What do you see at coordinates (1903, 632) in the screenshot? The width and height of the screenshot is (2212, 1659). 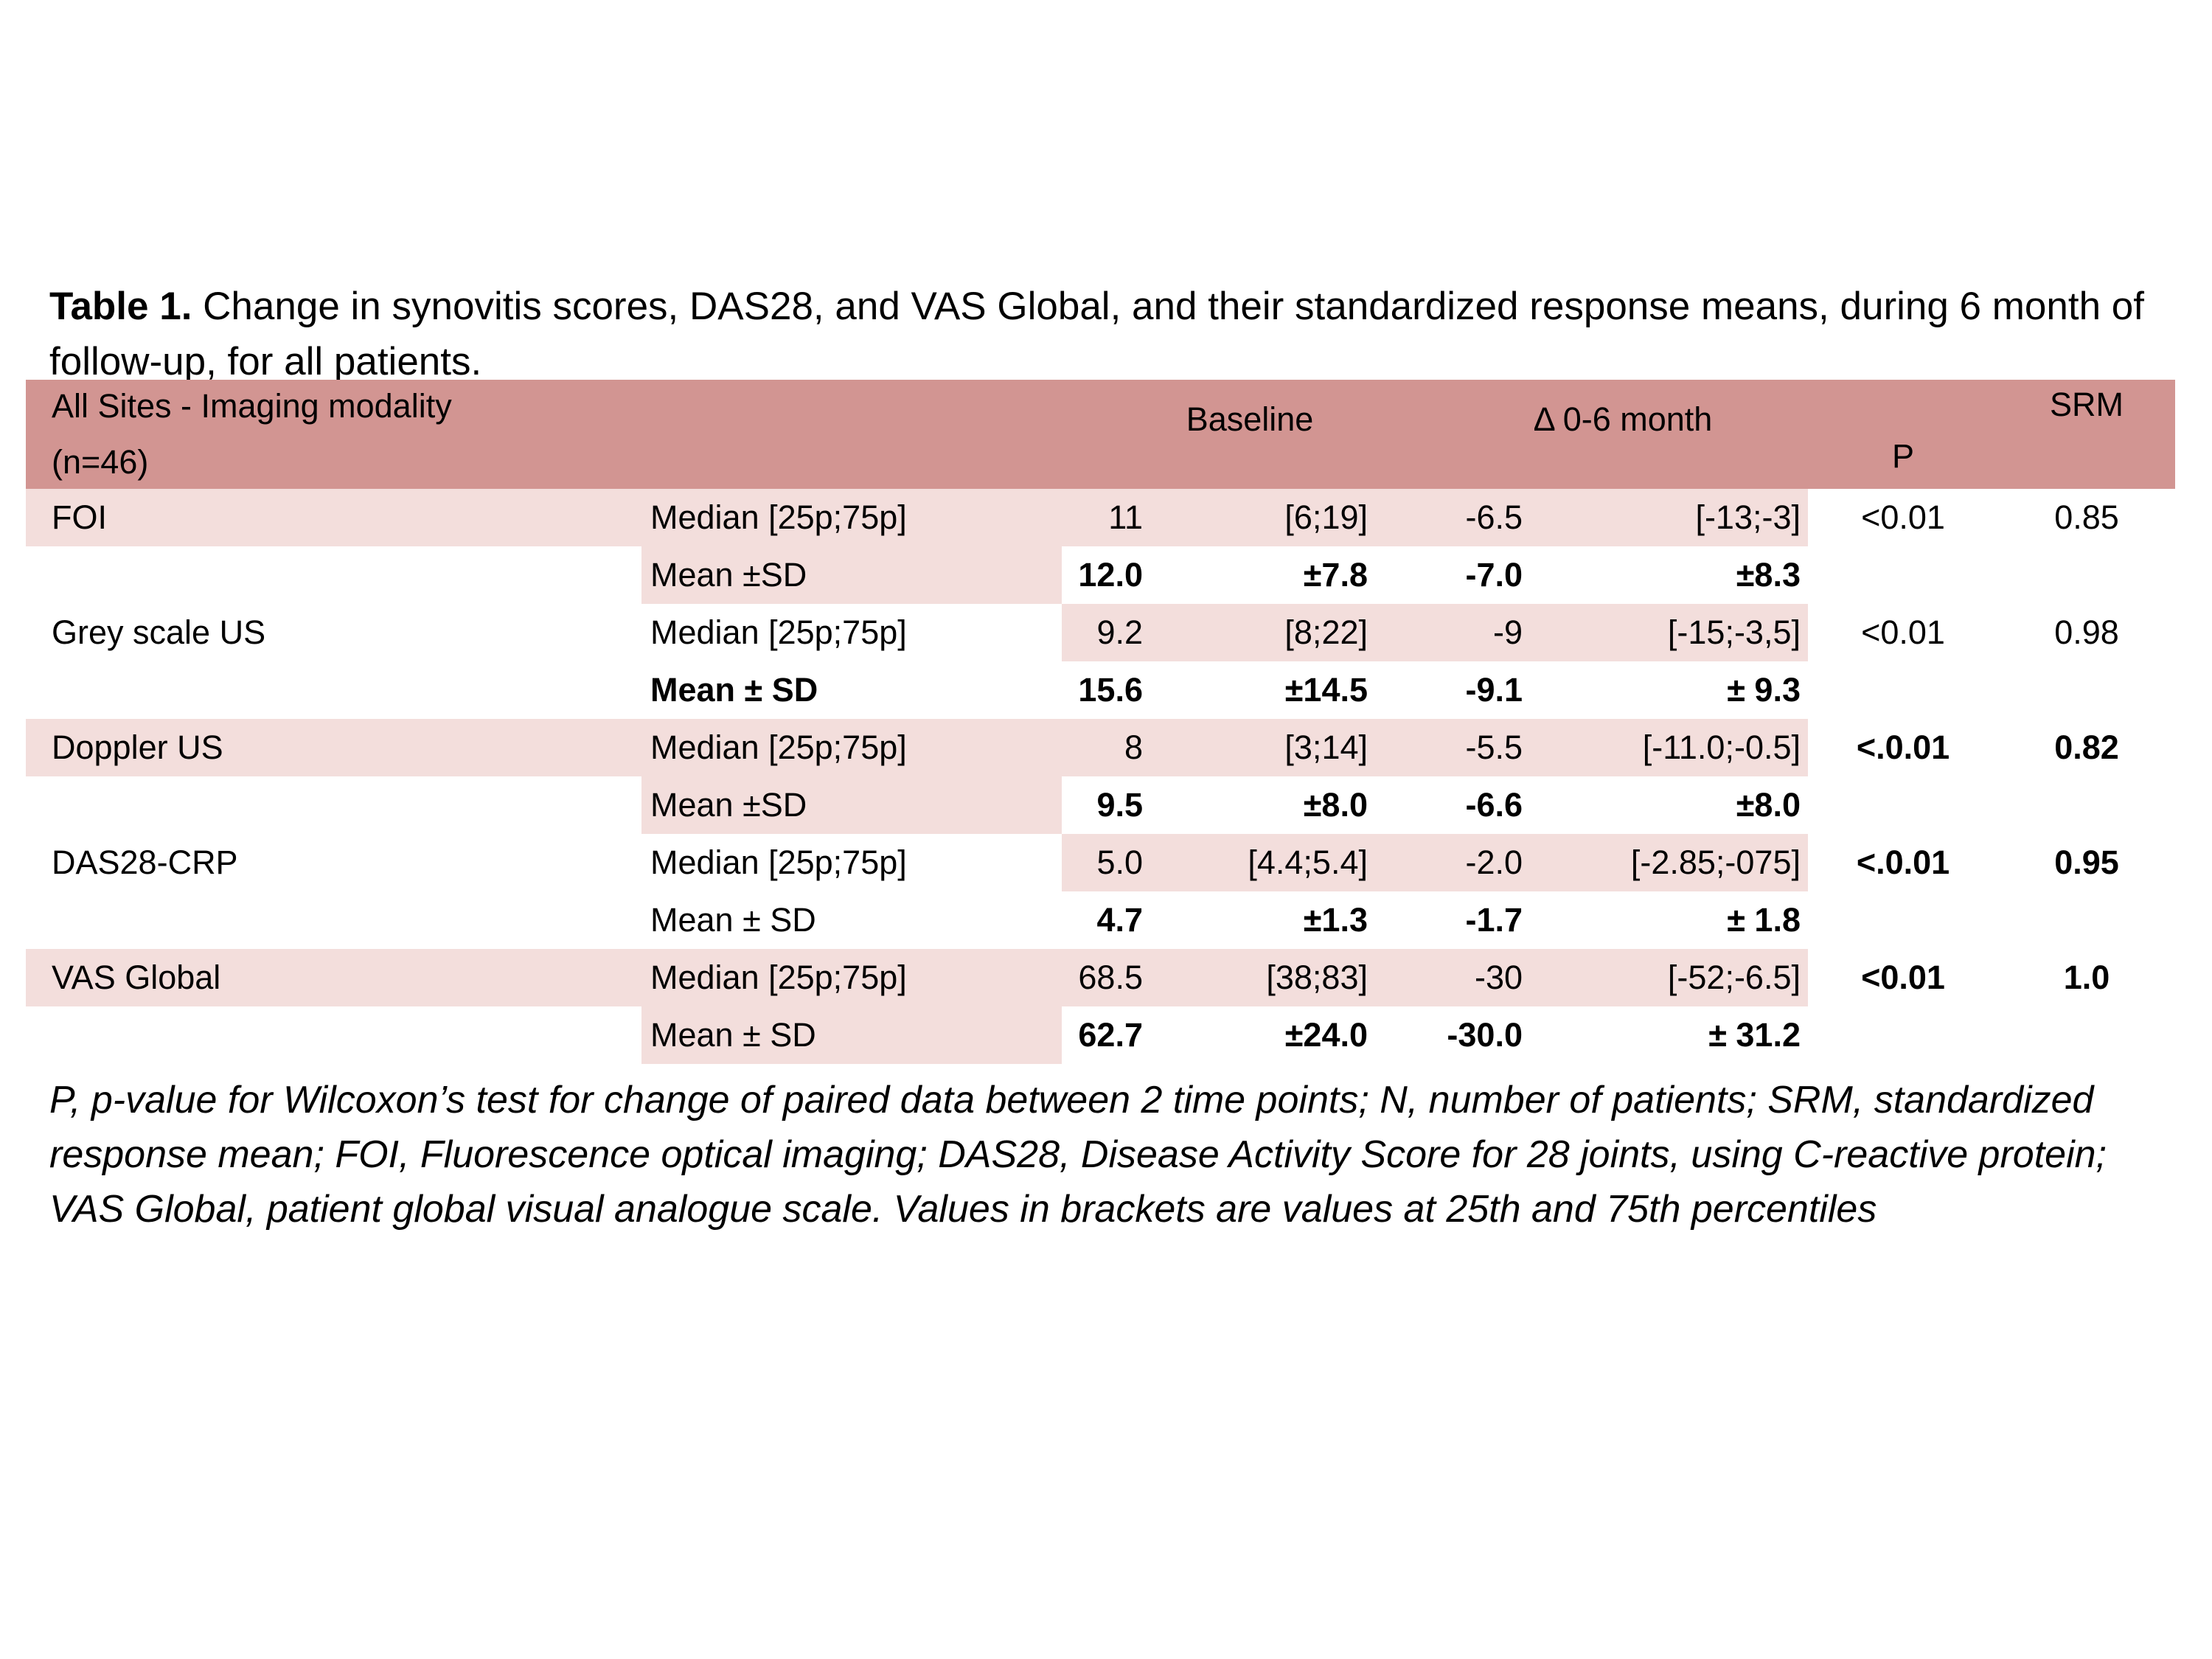 I see `grey-p-value: <0.01` at bounding box center [1903, 632].